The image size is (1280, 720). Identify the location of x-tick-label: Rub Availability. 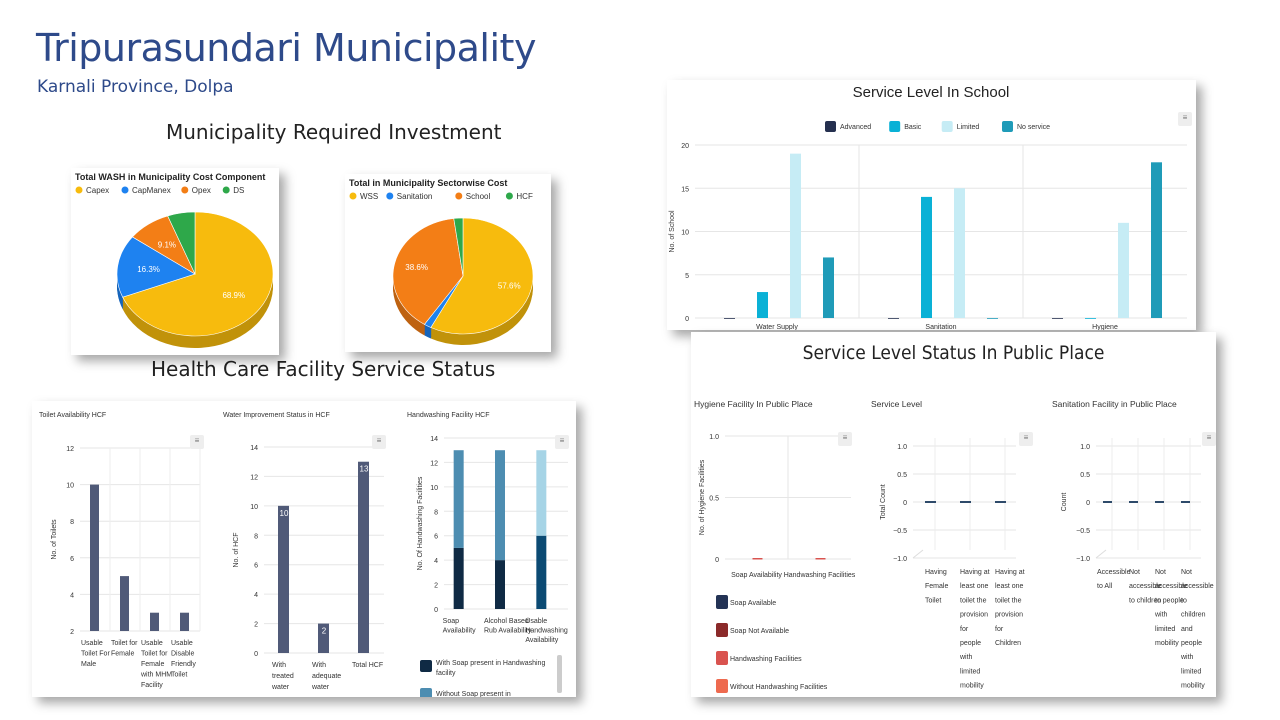
(508, 631).